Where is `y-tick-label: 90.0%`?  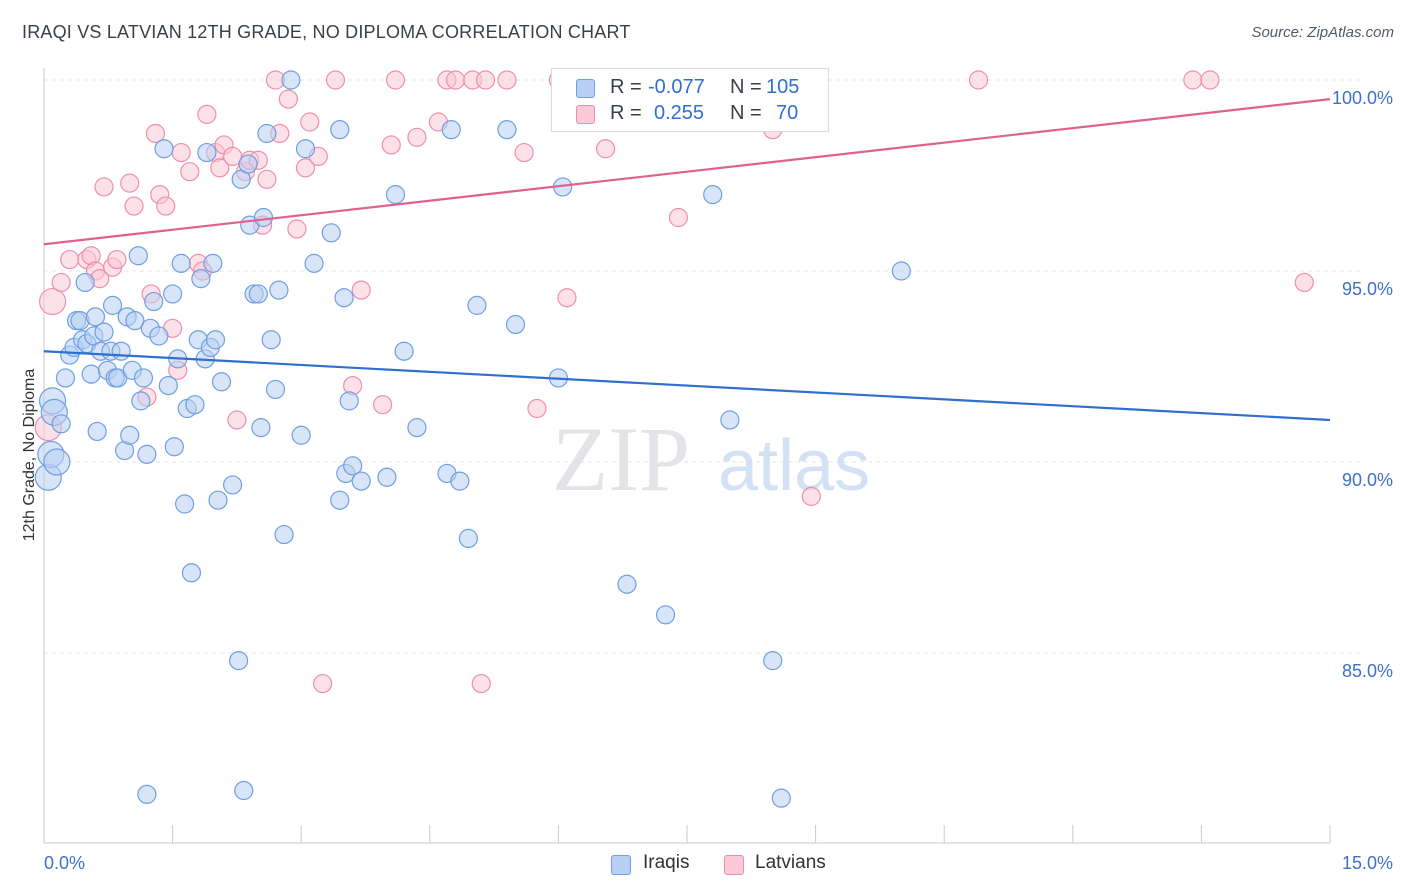
y-tick-label: 90.0% is located at coordinates (1367, 480).